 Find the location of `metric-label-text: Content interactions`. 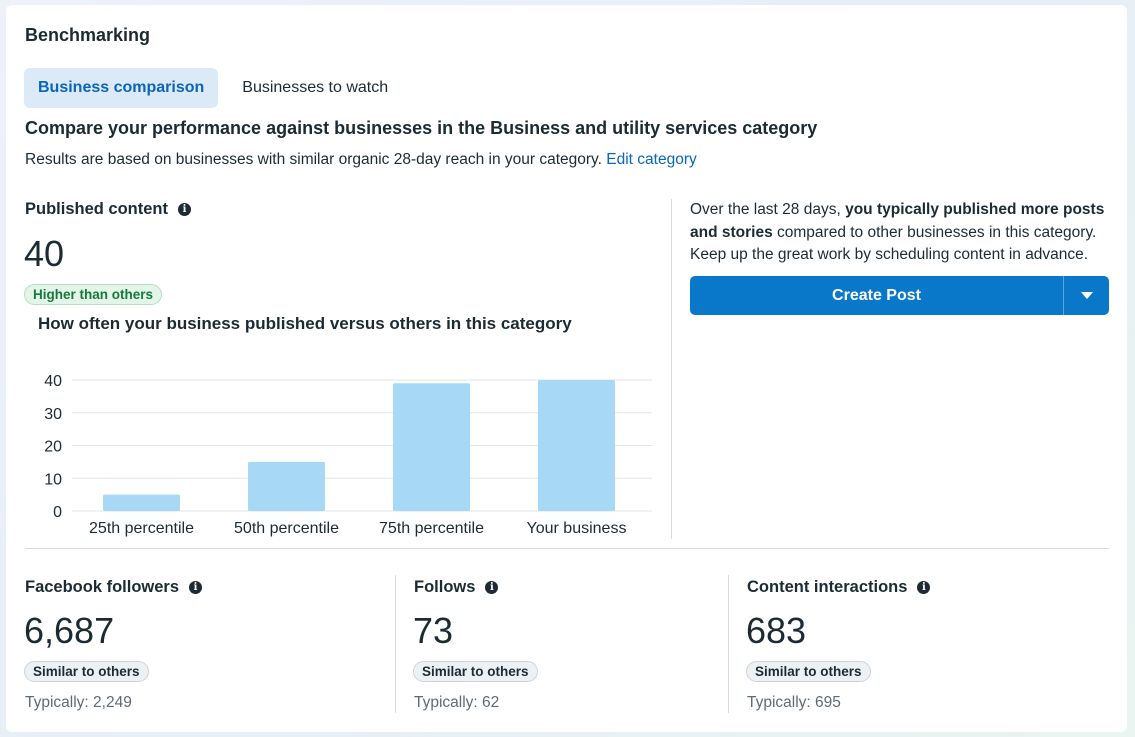

metric-label-text: Content interactions is located at coordinates (827, 587).